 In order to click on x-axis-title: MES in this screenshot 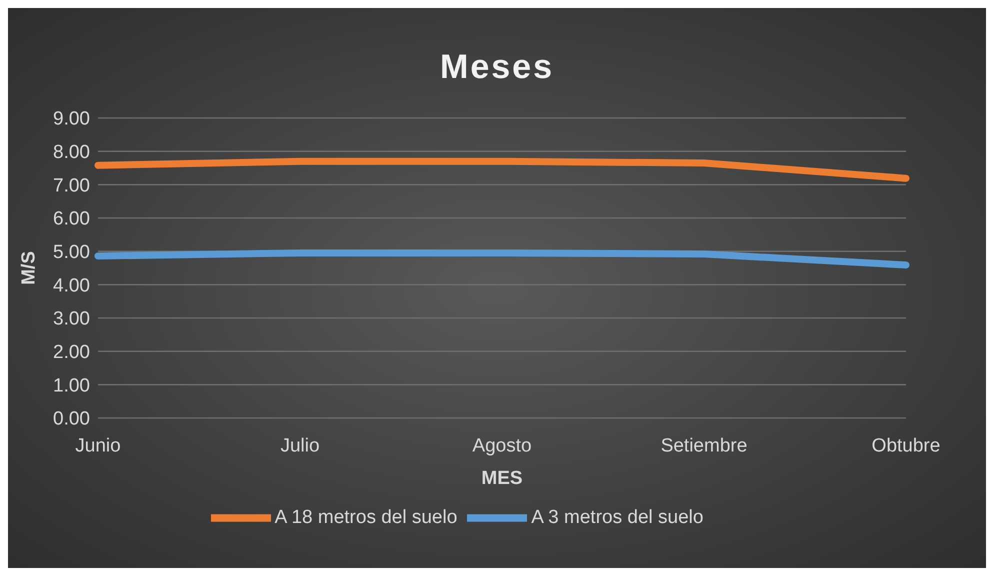, I will do `click(502, 478)`.